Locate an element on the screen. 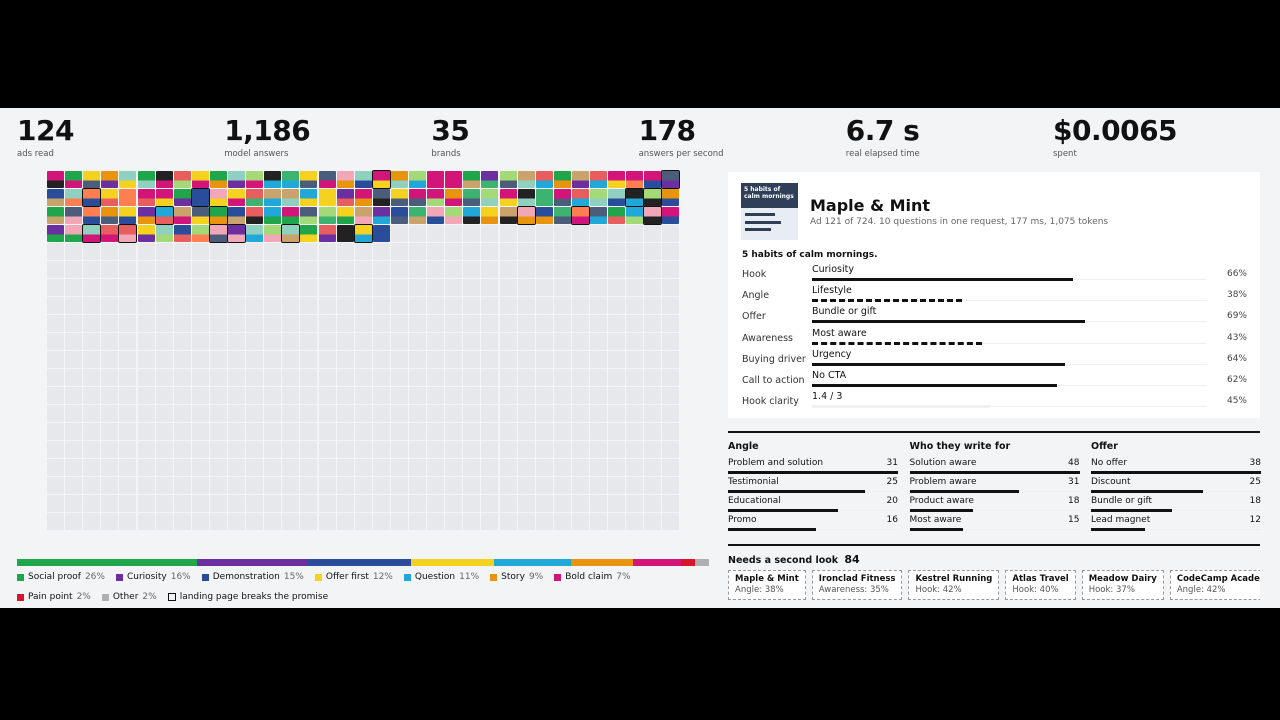 The height and width of the screenshot is (720, 1280). review-card: Atlas Travel Hook: 40% is located at coordinates (1040, 585).